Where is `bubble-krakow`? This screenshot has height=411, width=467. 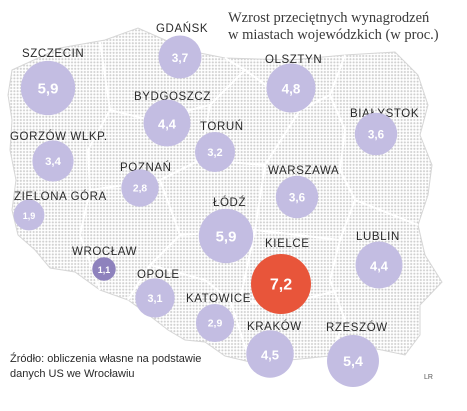 bubble-krakow is located at coordinates (270, 354).